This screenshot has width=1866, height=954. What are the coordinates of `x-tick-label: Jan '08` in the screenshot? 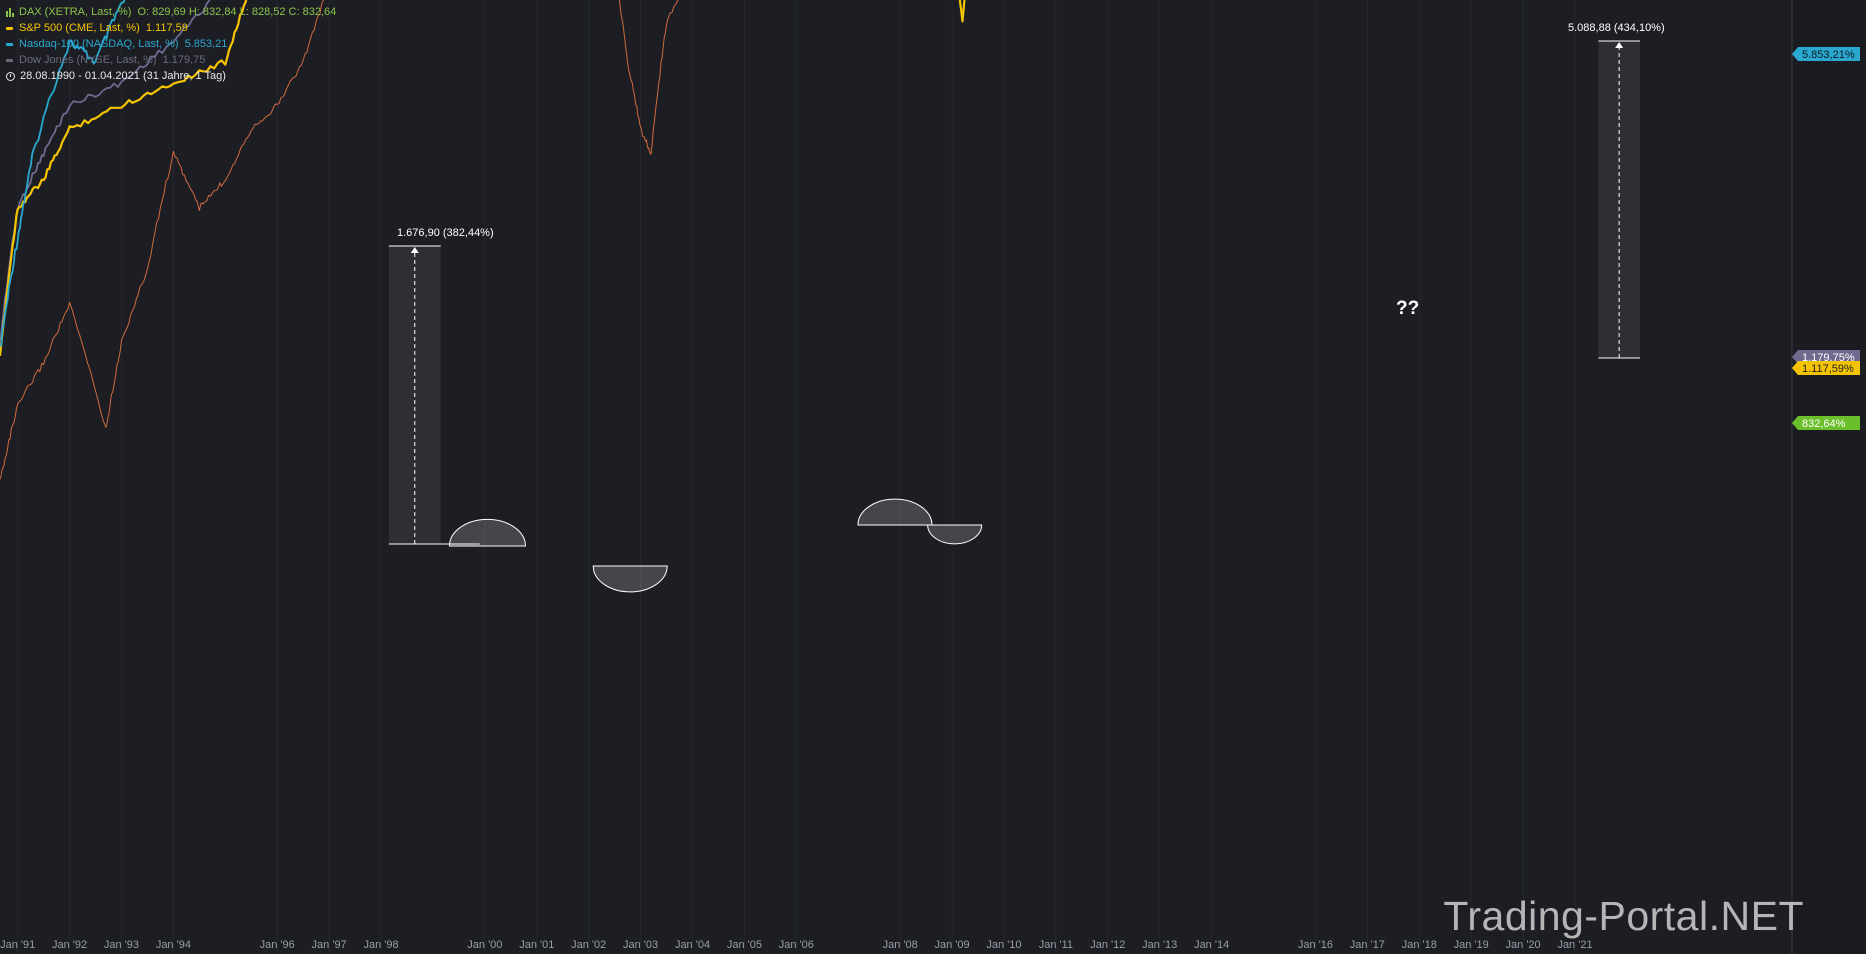 It's located at (900, 945).